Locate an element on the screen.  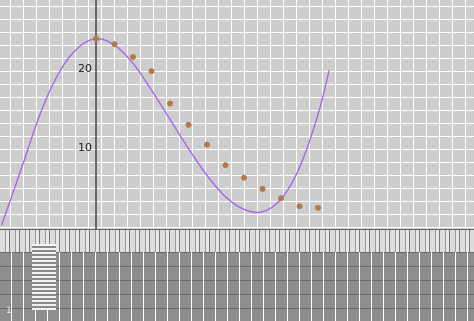
stacked-tick-marks is located at coordinates (44, 277).